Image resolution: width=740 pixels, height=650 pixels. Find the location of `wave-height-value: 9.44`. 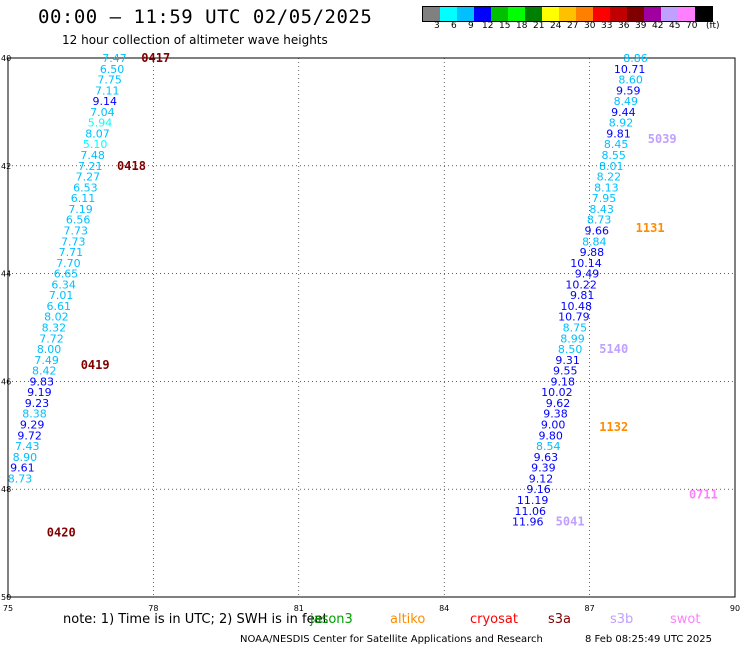

wave-height-value: 9.44 is located at coordinates (623, 112).